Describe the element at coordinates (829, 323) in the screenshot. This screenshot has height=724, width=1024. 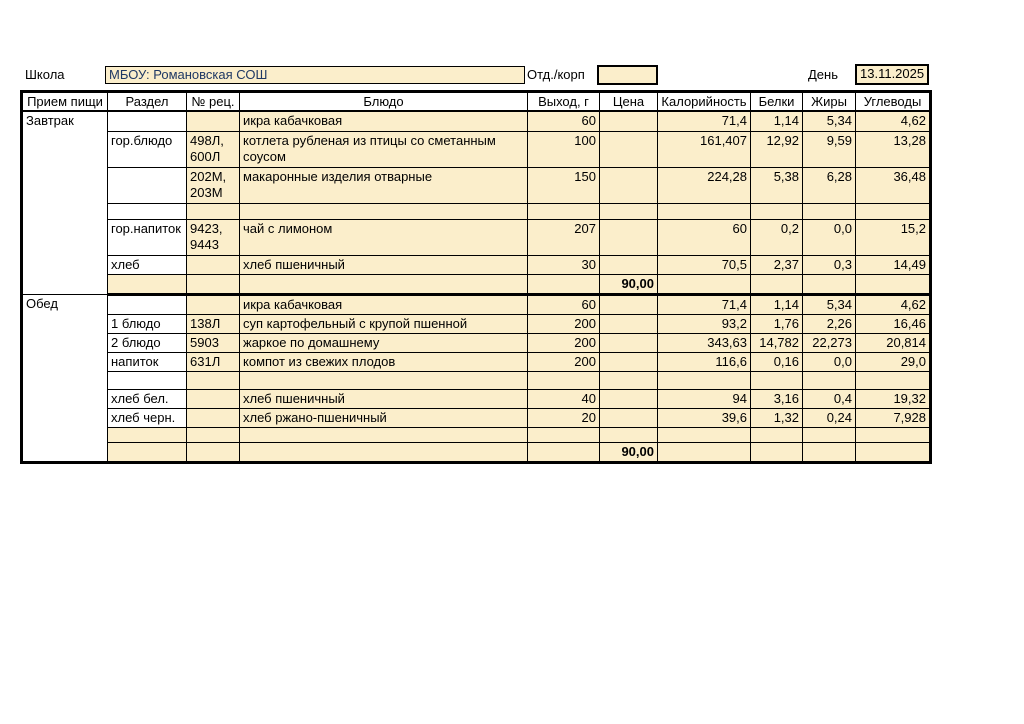
I see `fat-cell: 2,26` at that location.